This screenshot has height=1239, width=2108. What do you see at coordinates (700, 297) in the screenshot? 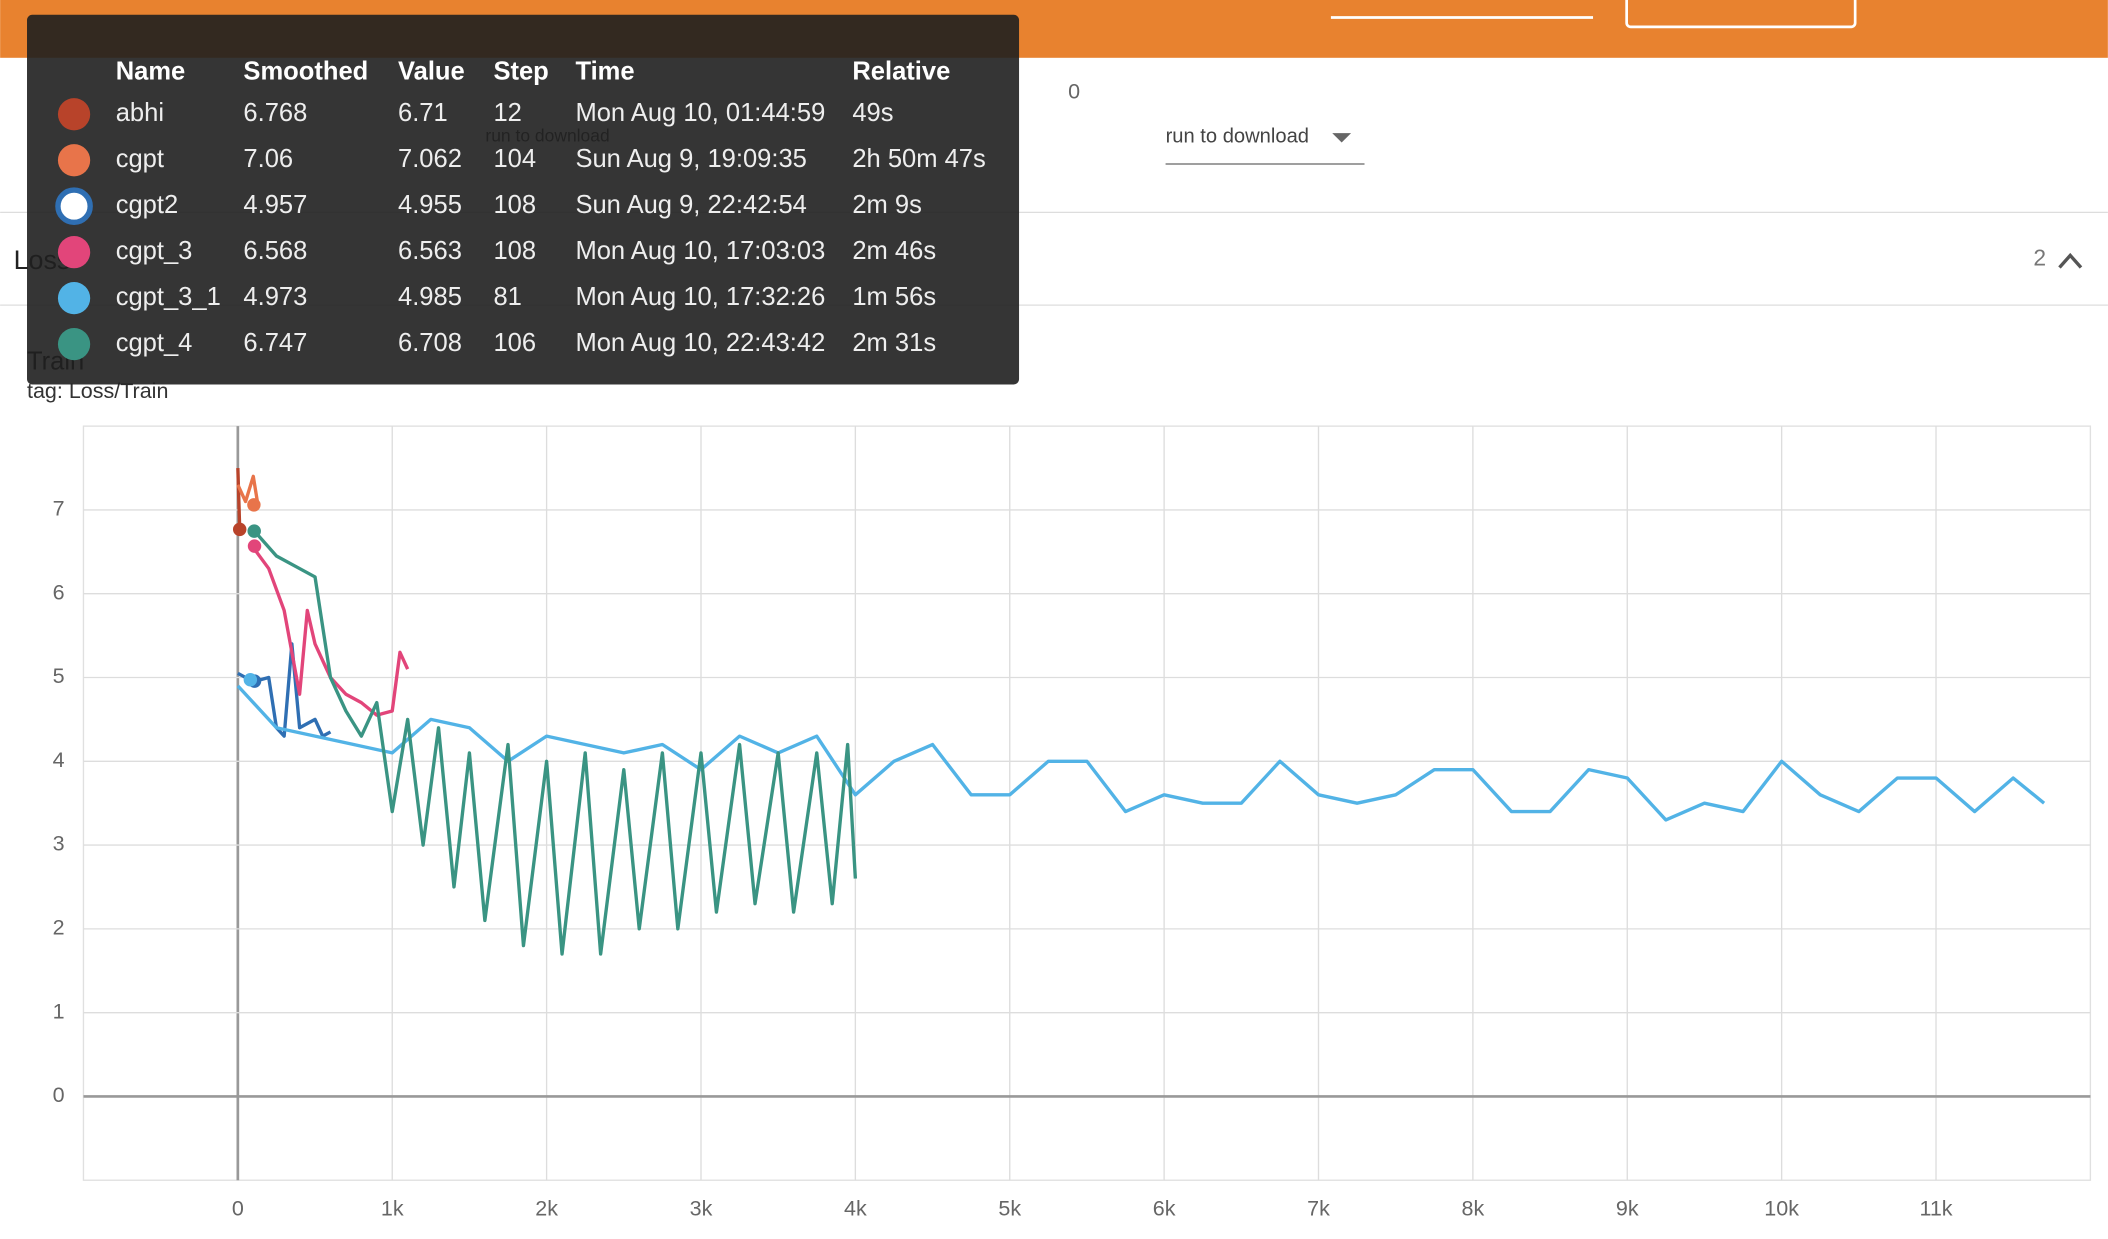
I see `tooltip-time: Mon Aug 10, 17:32:26` at bounding box center [700, 297].